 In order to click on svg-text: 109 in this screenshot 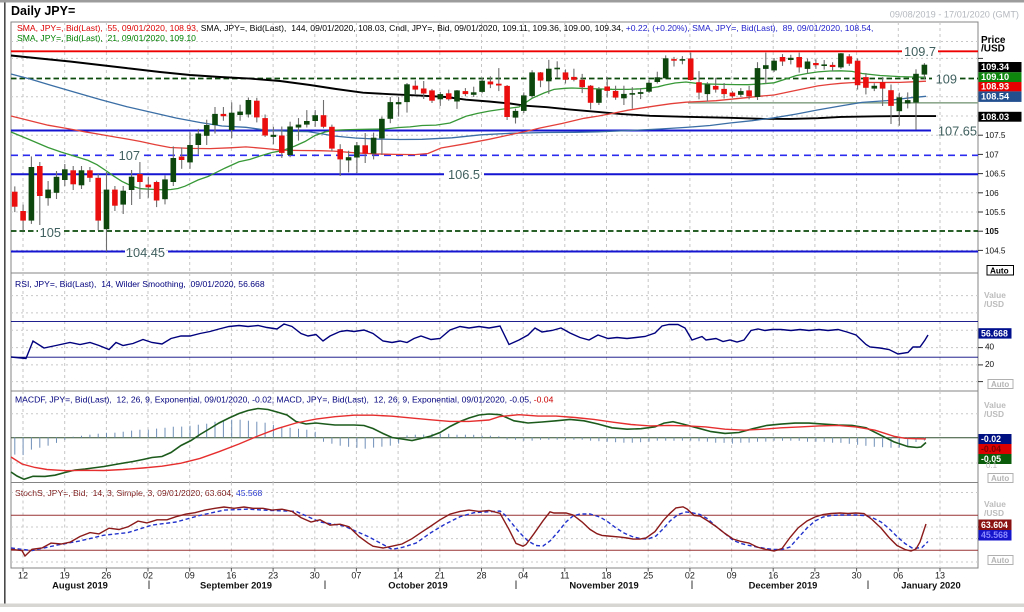, I will do `click(946, 79)`.